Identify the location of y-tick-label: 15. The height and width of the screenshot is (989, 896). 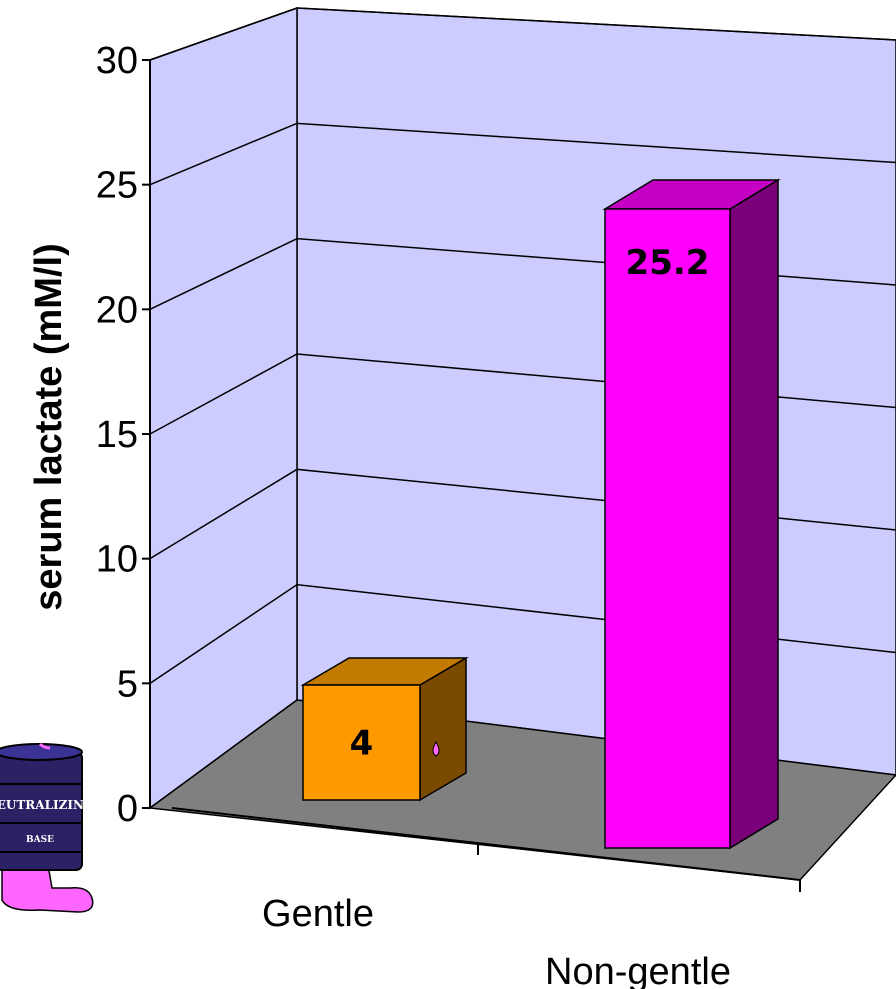
(117, 435).